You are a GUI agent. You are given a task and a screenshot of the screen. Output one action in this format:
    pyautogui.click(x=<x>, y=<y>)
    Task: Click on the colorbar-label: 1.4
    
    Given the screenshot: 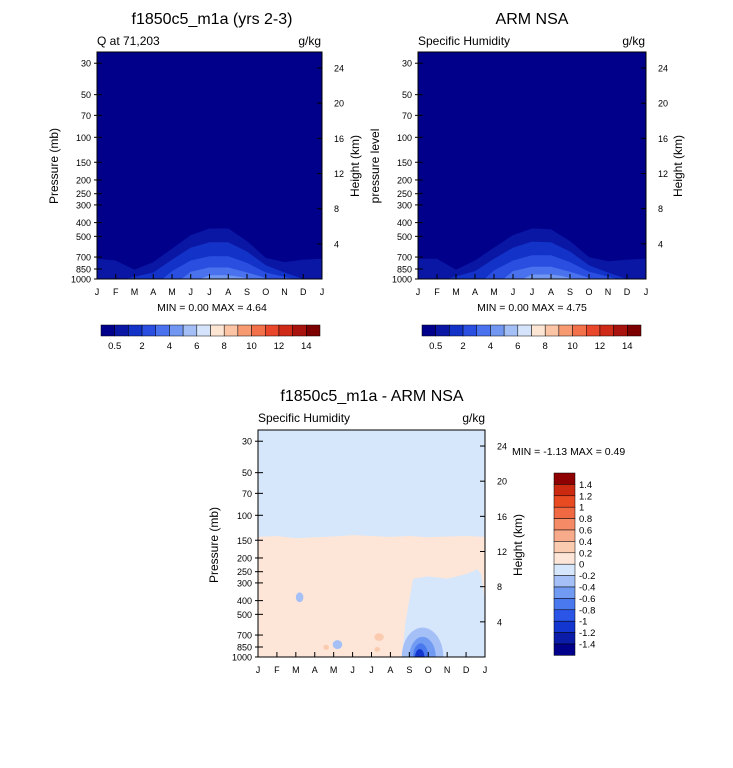 What is the action you would take?
    pyautogui.click(x=585, y=485)
    